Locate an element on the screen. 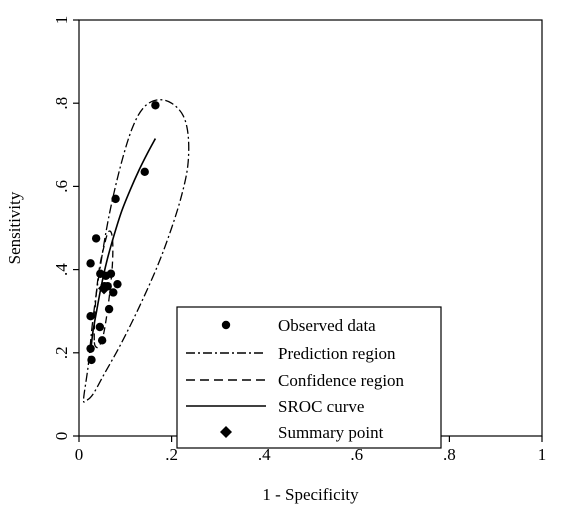 The height and width of the screenshot is (509, 567). legend-item-confidence: Confidence region is located at coordinates (295, 380).